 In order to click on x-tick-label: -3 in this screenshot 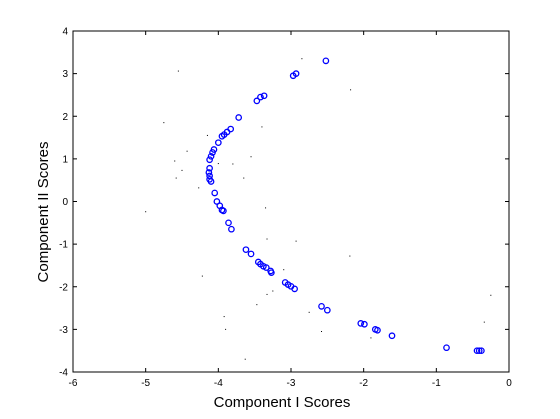, I will do `click(291, 383)`.